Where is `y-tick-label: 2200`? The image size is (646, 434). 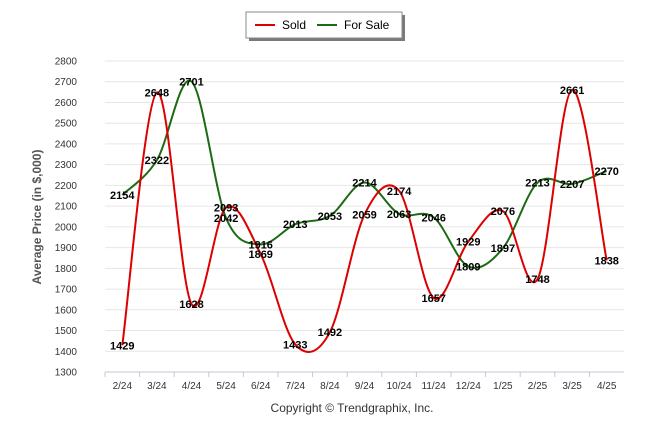
y-tick-label: 2200 is located at coordinates (66, 186).